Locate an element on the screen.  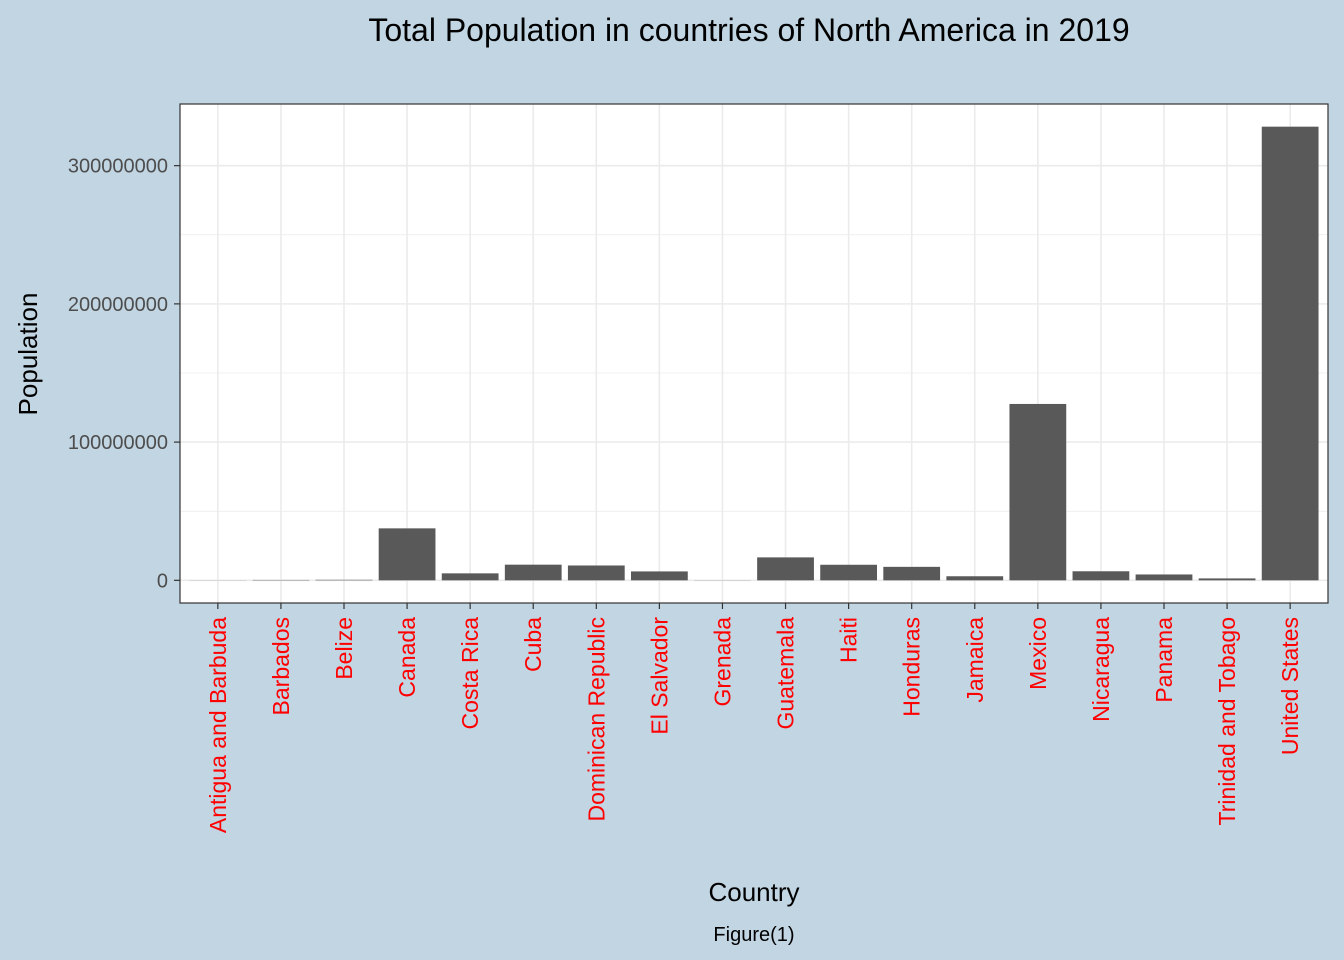
x-tick-label: Panama is located at coordinates (1164, 660).